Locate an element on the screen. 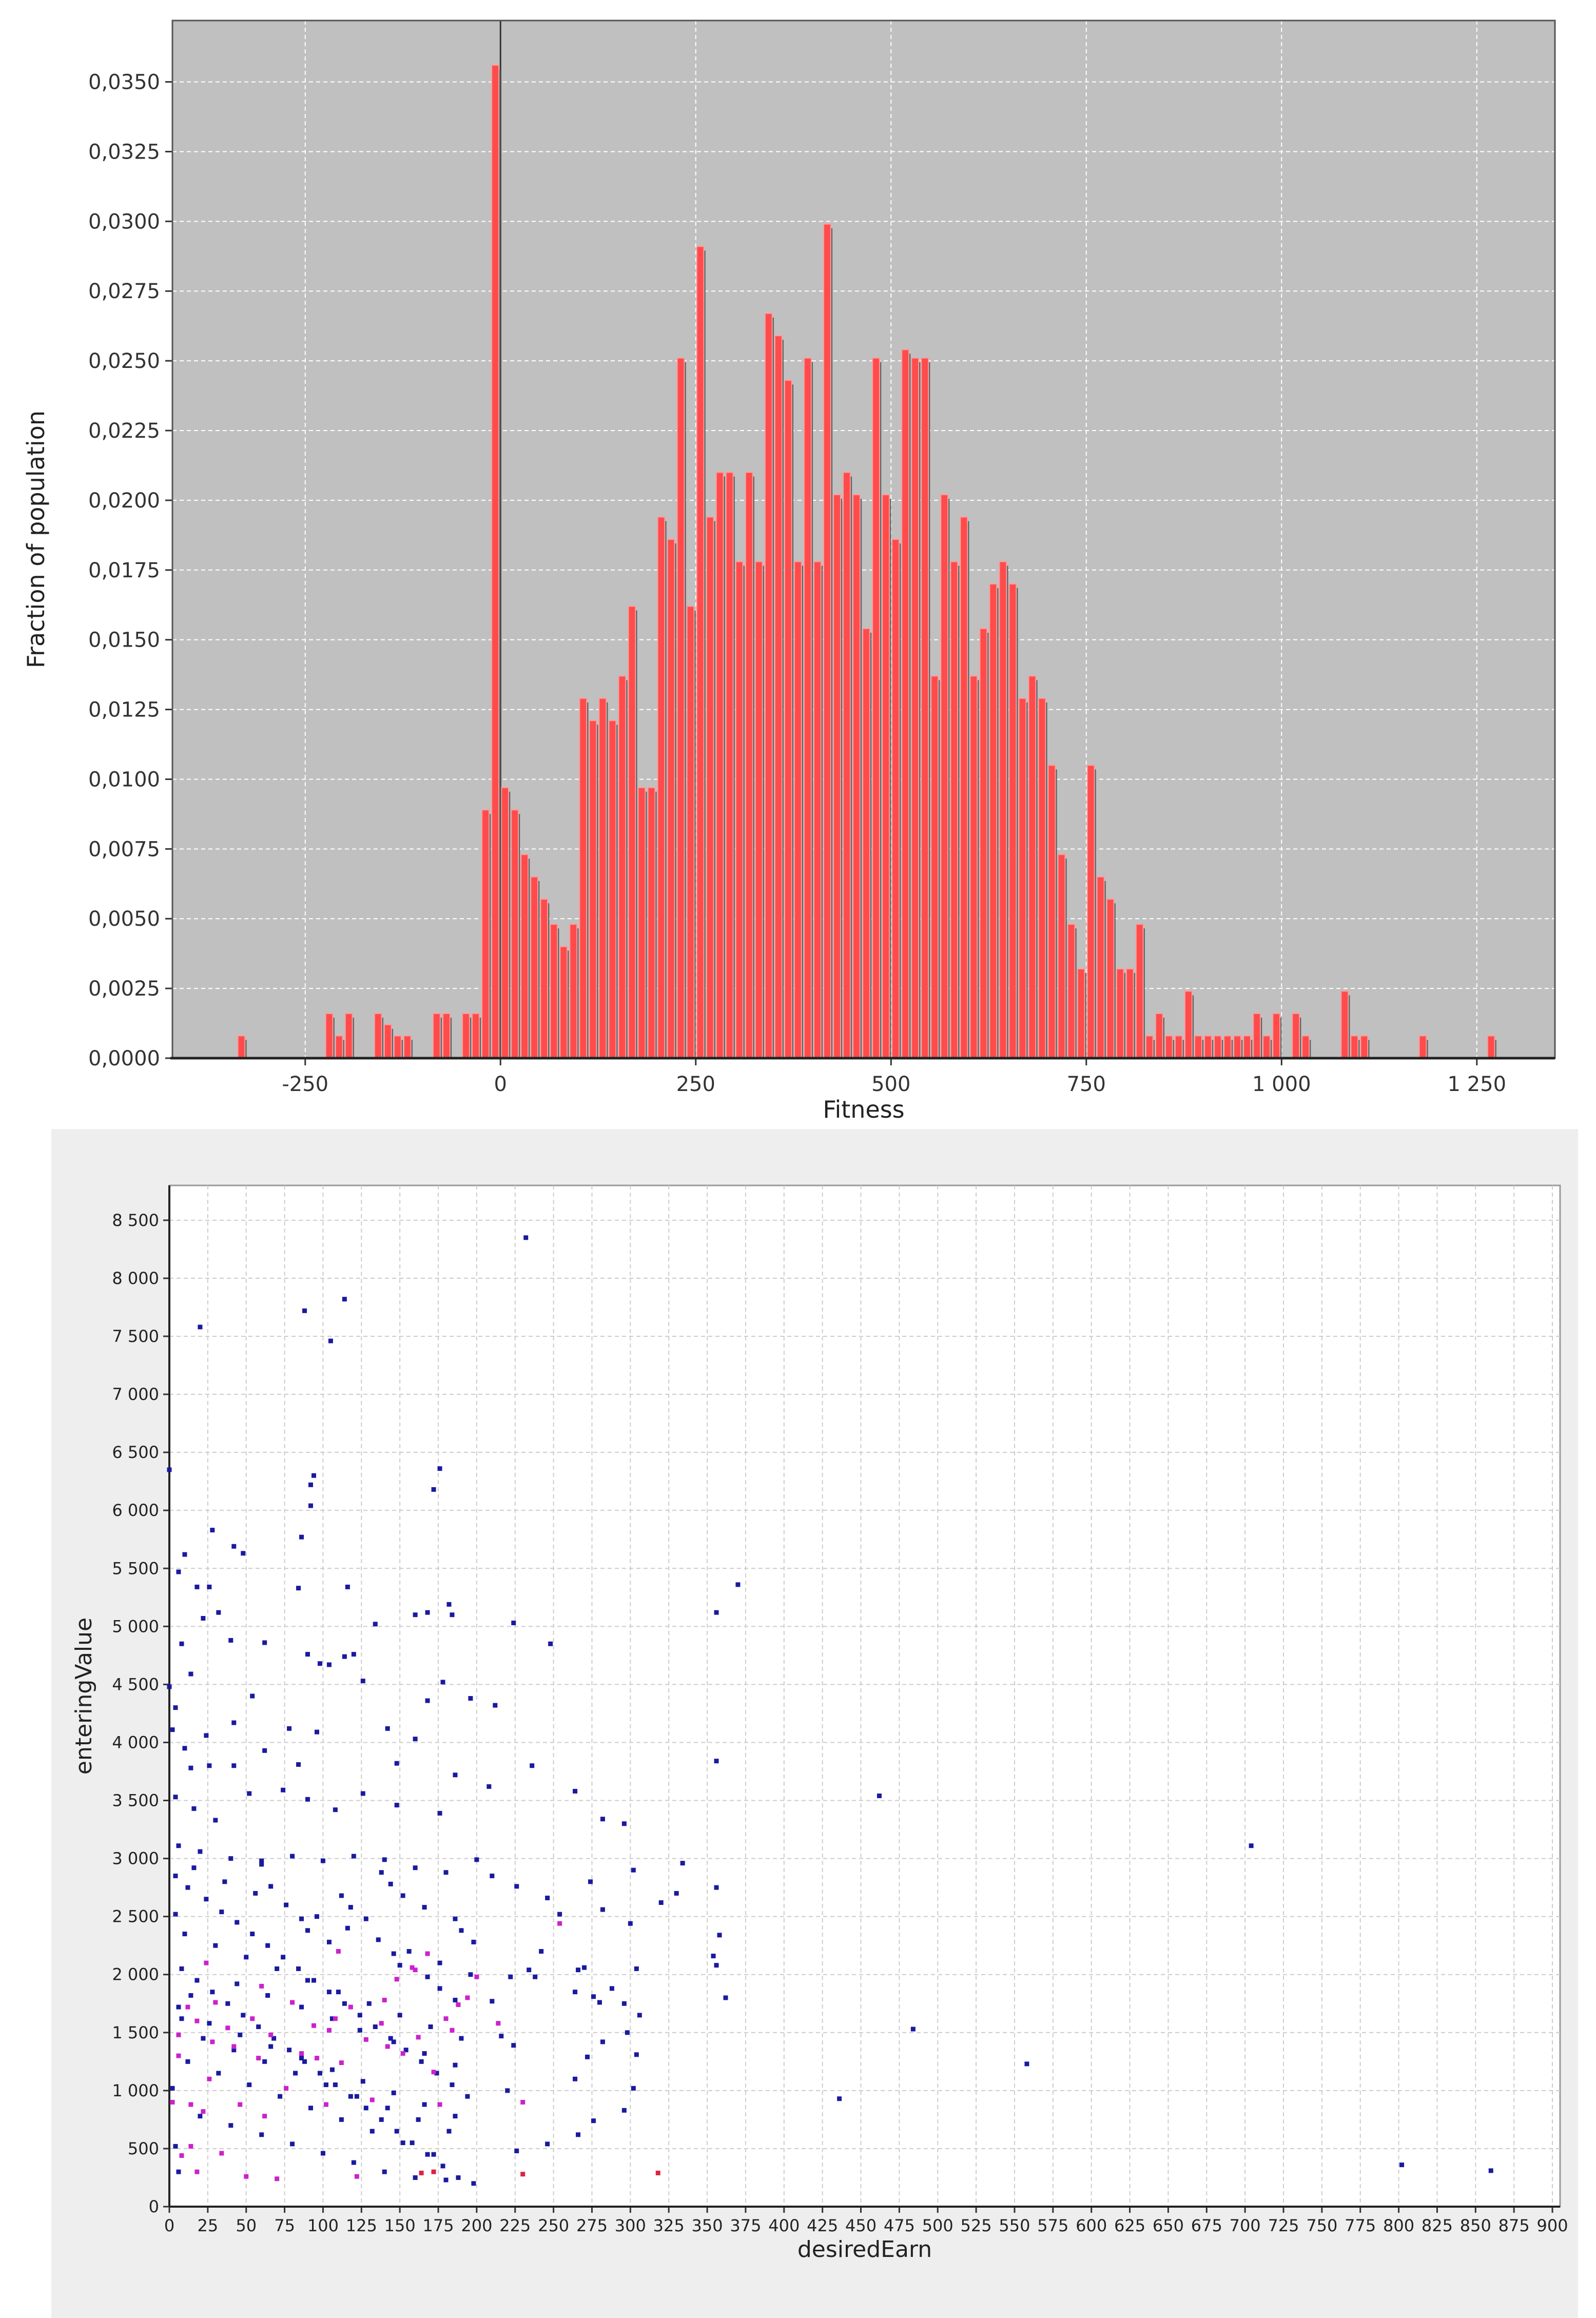 This screenshot has width=1596, height=2318. scatter-y-tick-label: 3 000 is located at coordinates (135, 1858).